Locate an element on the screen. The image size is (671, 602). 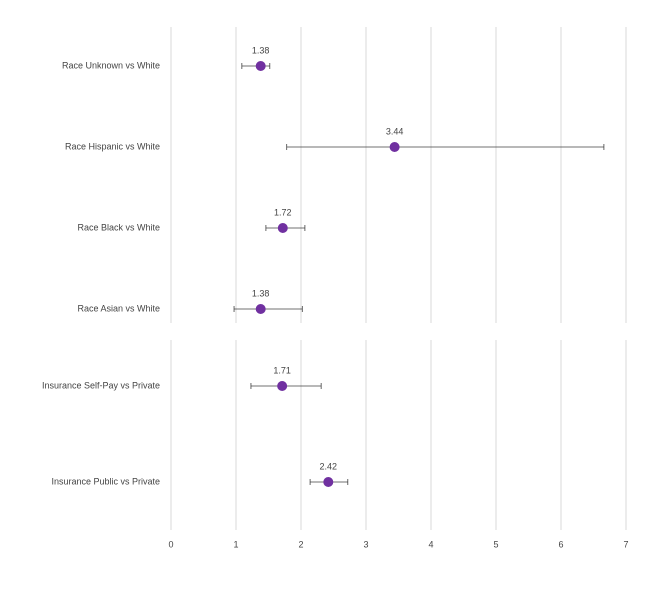
x-tick-label: 0 is located at coordinates (170, 544).